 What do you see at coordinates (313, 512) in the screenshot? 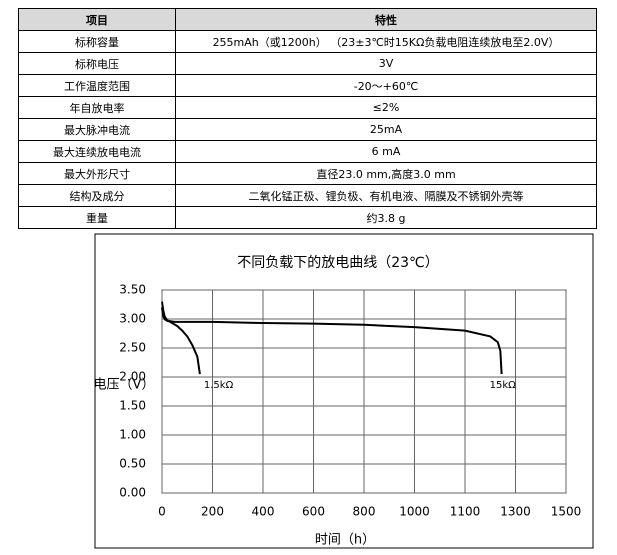
I see `x-tick-label: 600` at bounding box center [313, 512].